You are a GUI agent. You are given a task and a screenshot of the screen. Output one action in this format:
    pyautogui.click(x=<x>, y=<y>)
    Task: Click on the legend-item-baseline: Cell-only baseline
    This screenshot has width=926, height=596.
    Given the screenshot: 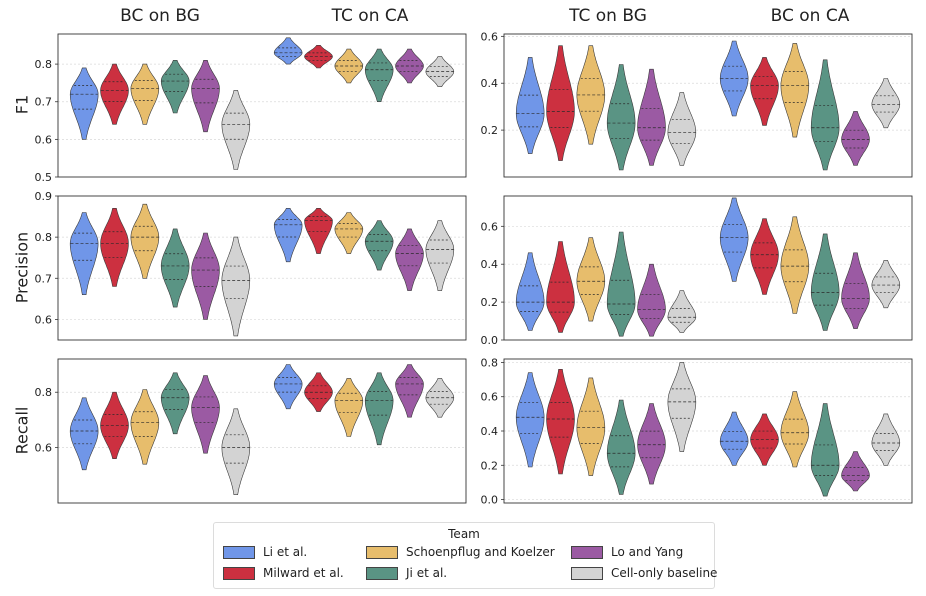 What is the action you would take?
    pyautogui.click(x=644, y=573)
    